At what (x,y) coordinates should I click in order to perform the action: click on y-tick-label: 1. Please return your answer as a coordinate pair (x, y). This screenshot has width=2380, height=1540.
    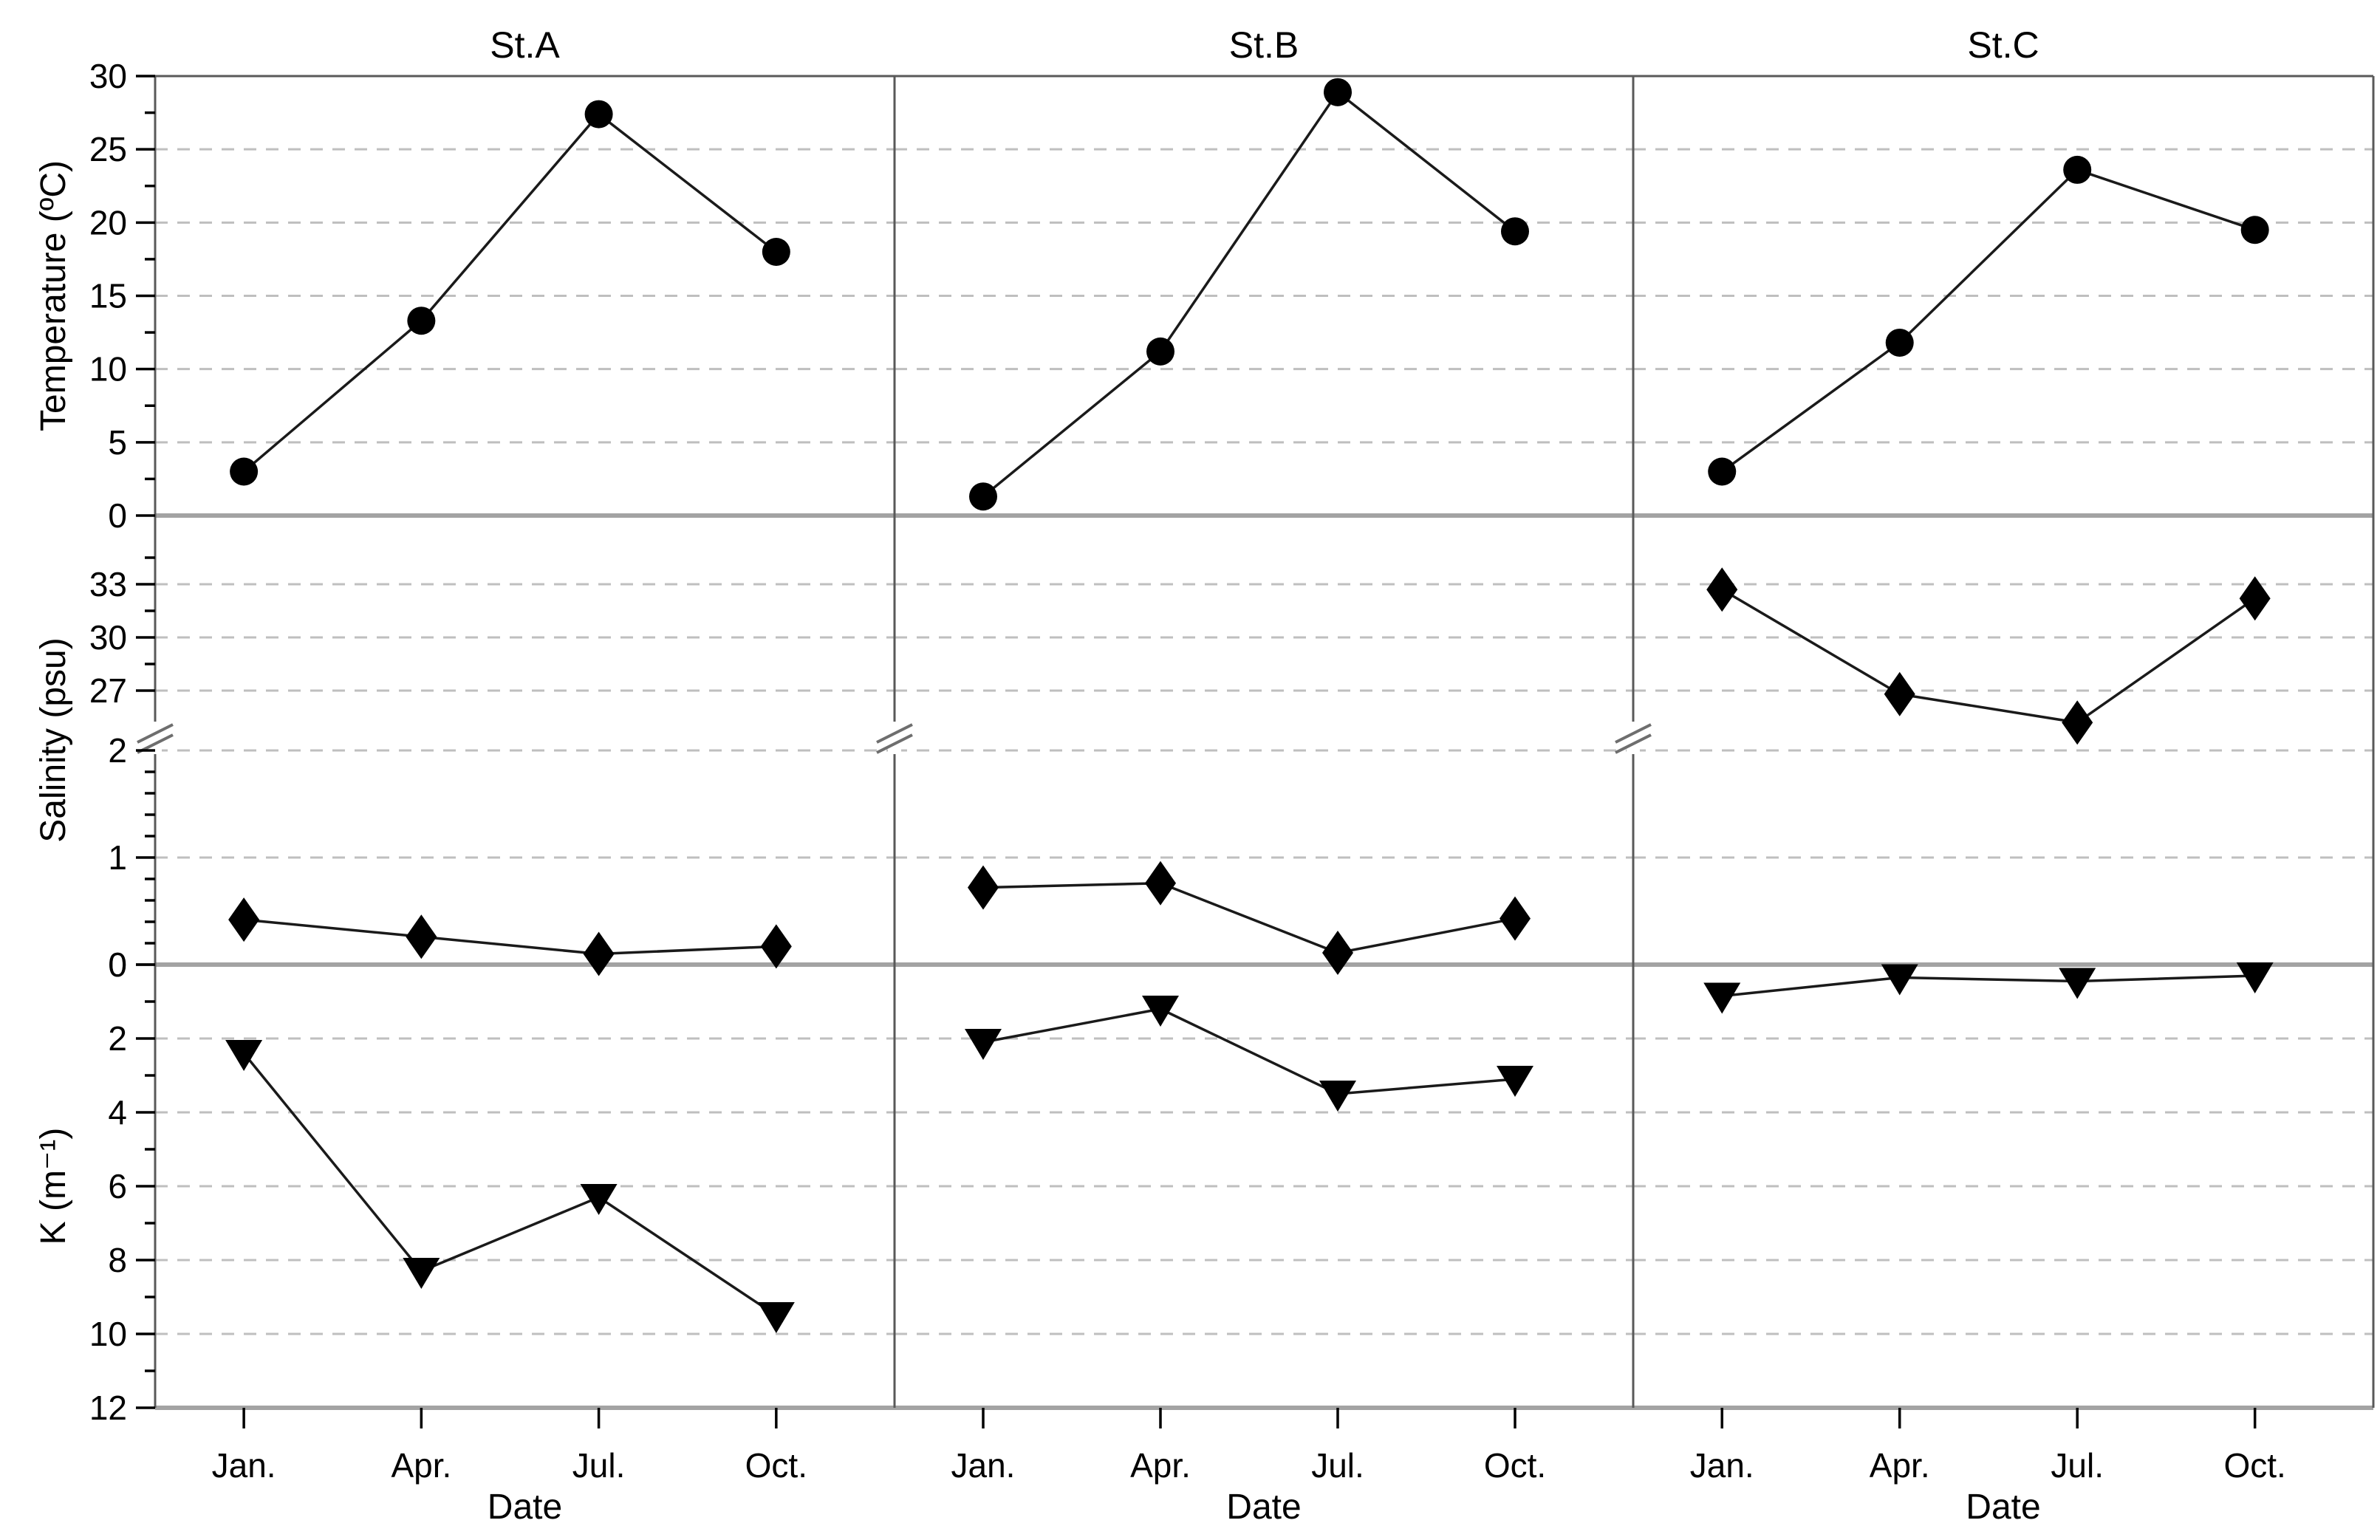
    Looking at the image, I should click on (117, 857).